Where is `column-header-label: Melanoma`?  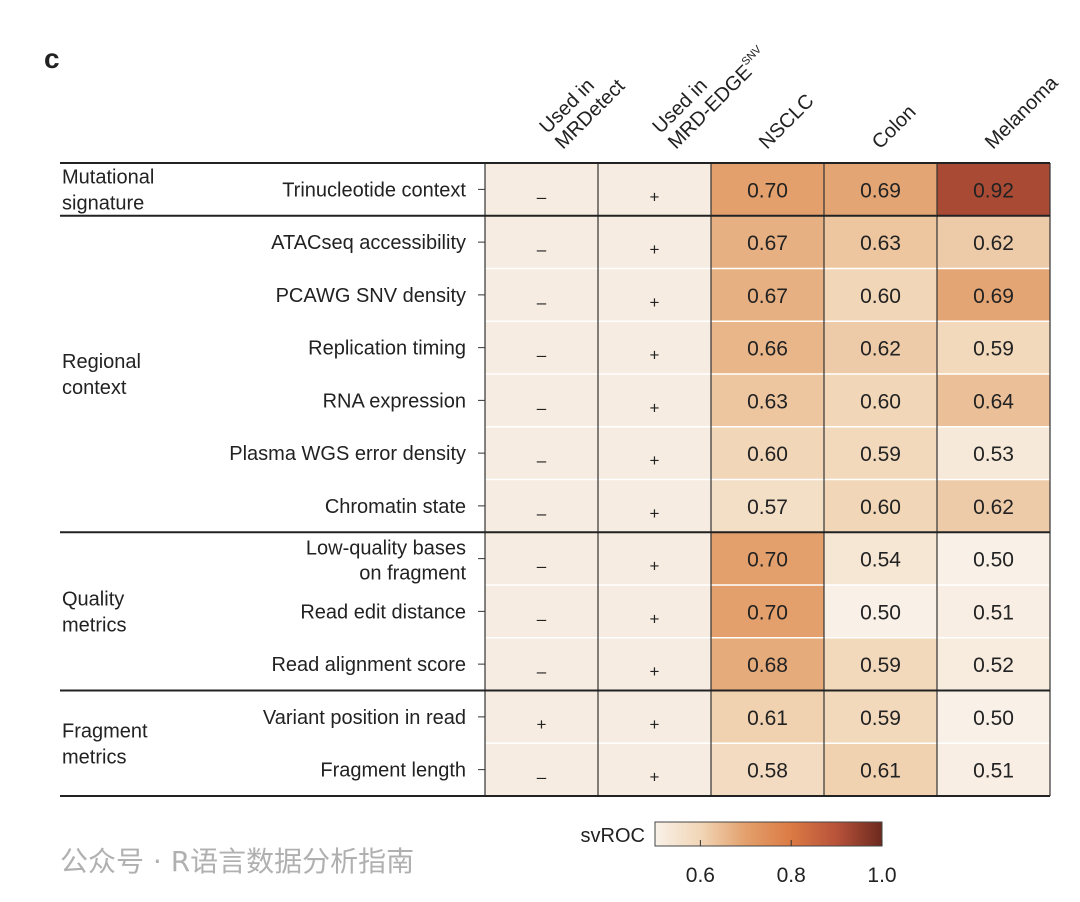
column-header-label: Melanoma is located at coordinates (1022, 112).